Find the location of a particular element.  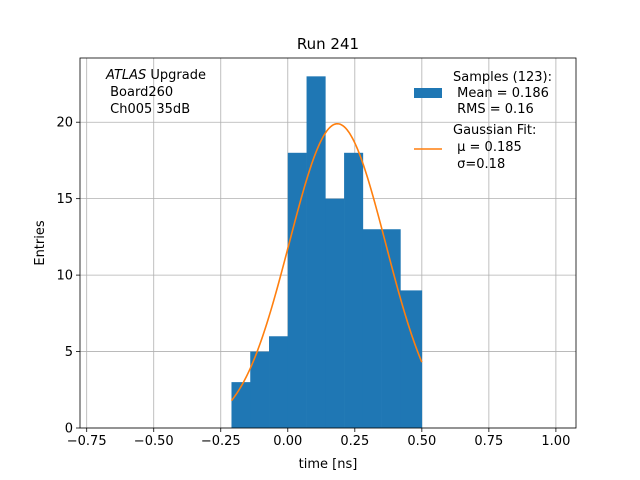

y-axis-ticks: 0 5 10 15 20 is located at coordinates (68, 276).